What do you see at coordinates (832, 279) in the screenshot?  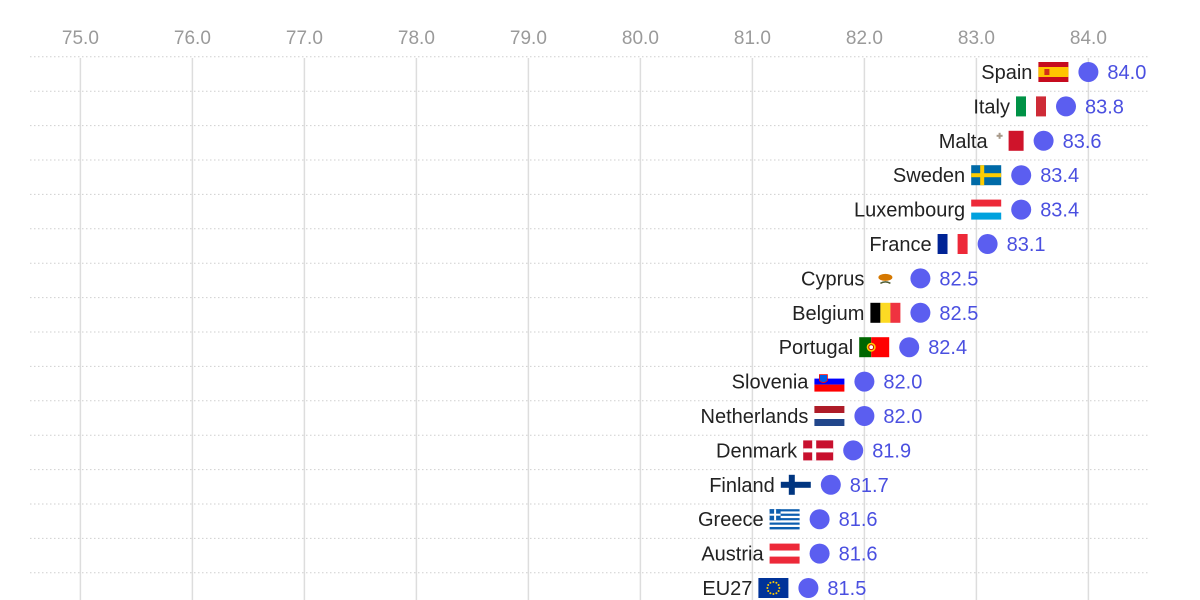 I see `country-label: Cyprus` at bounding box center [832, 279].